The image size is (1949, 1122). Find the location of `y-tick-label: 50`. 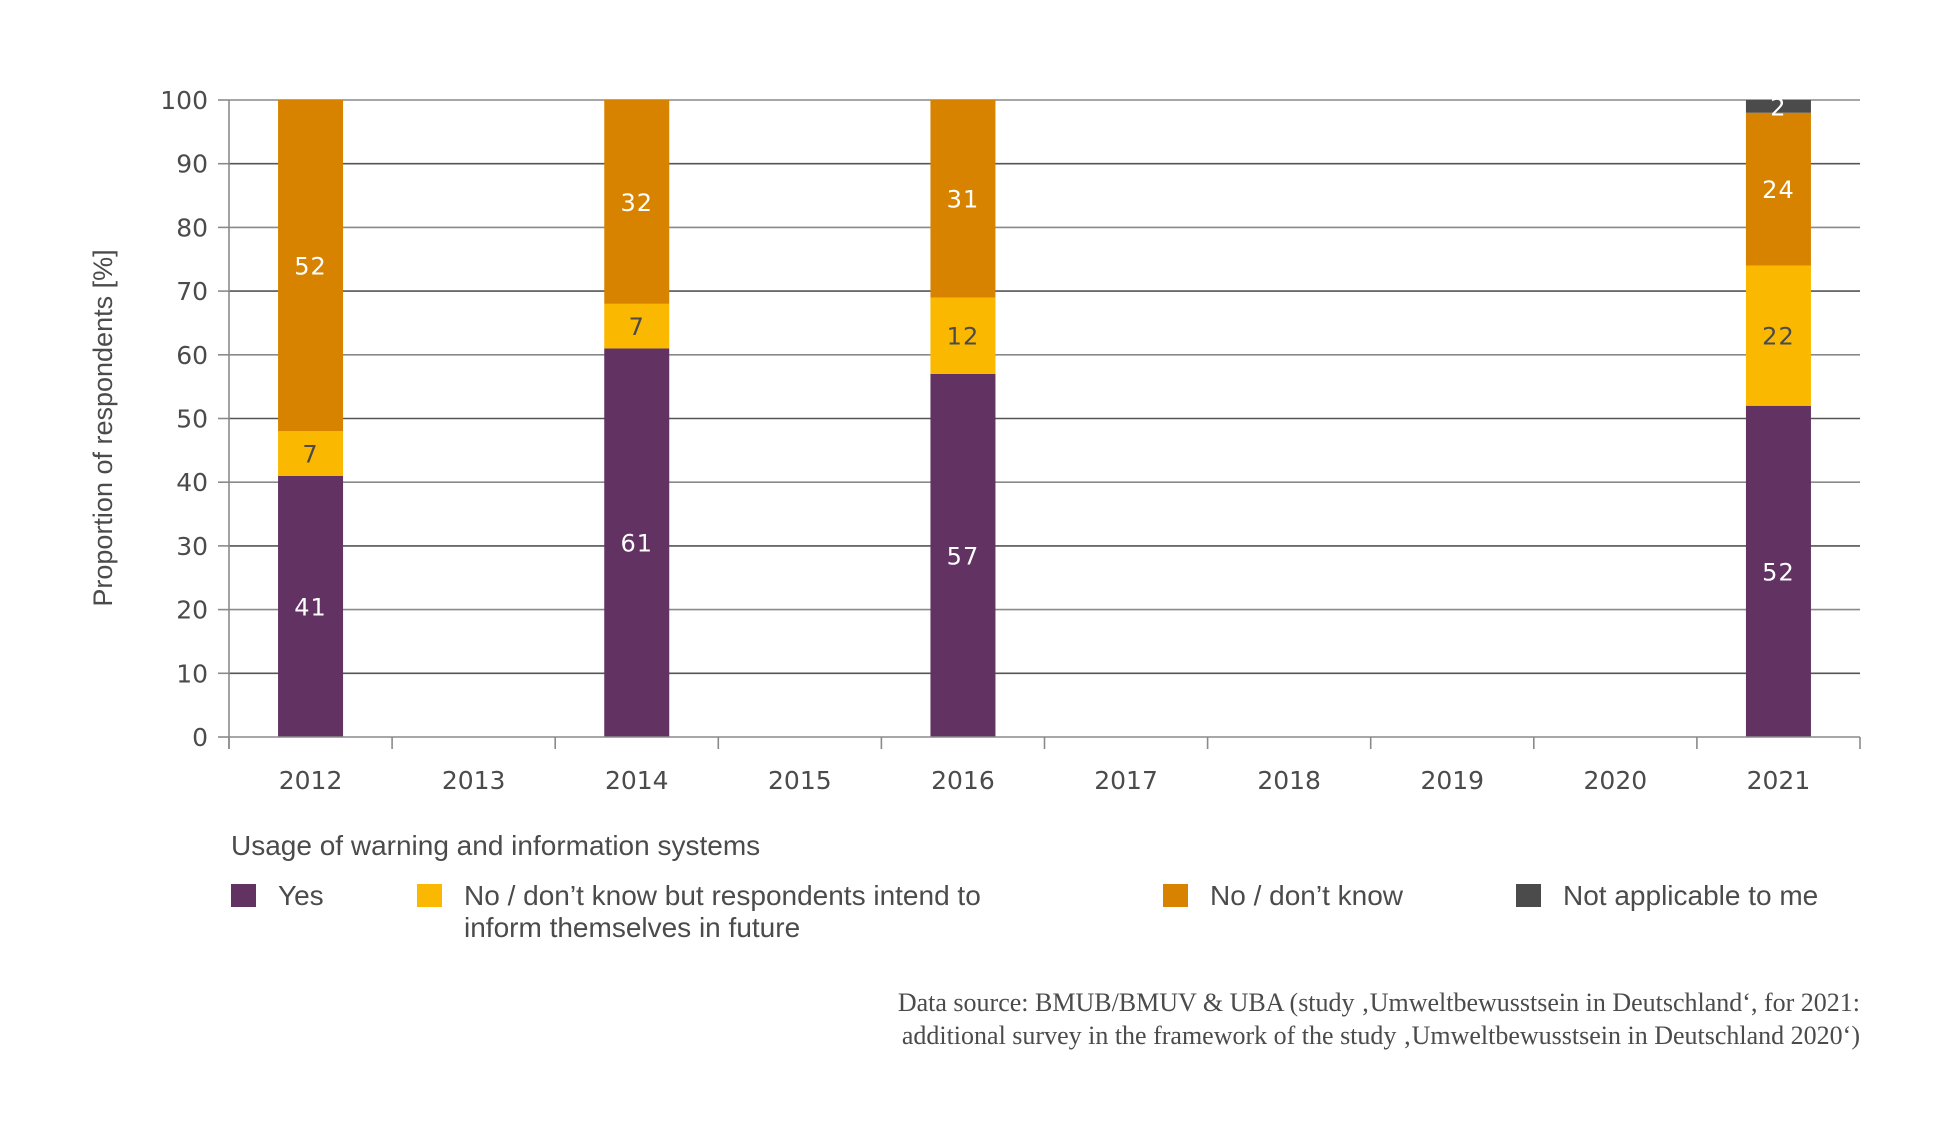

y-tick-label: 50 is located at coordinates (192, 419).